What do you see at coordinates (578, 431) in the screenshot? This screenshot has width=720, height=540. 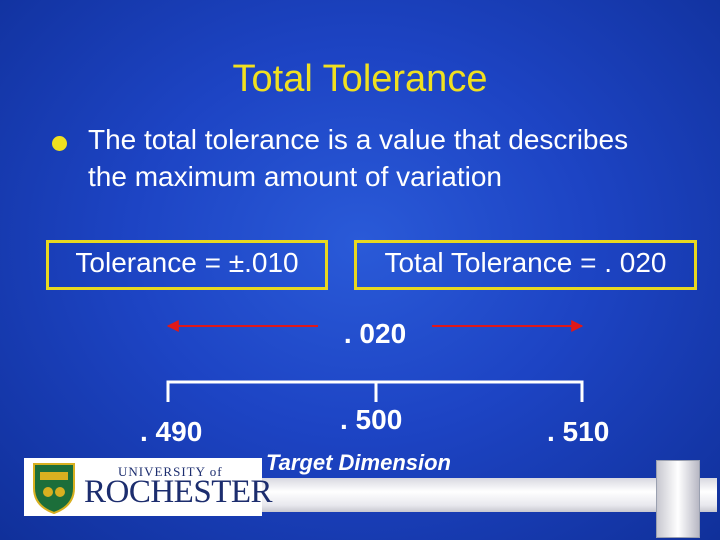 I see `high-limit-value: . 510` at bounding box center [578, 431].